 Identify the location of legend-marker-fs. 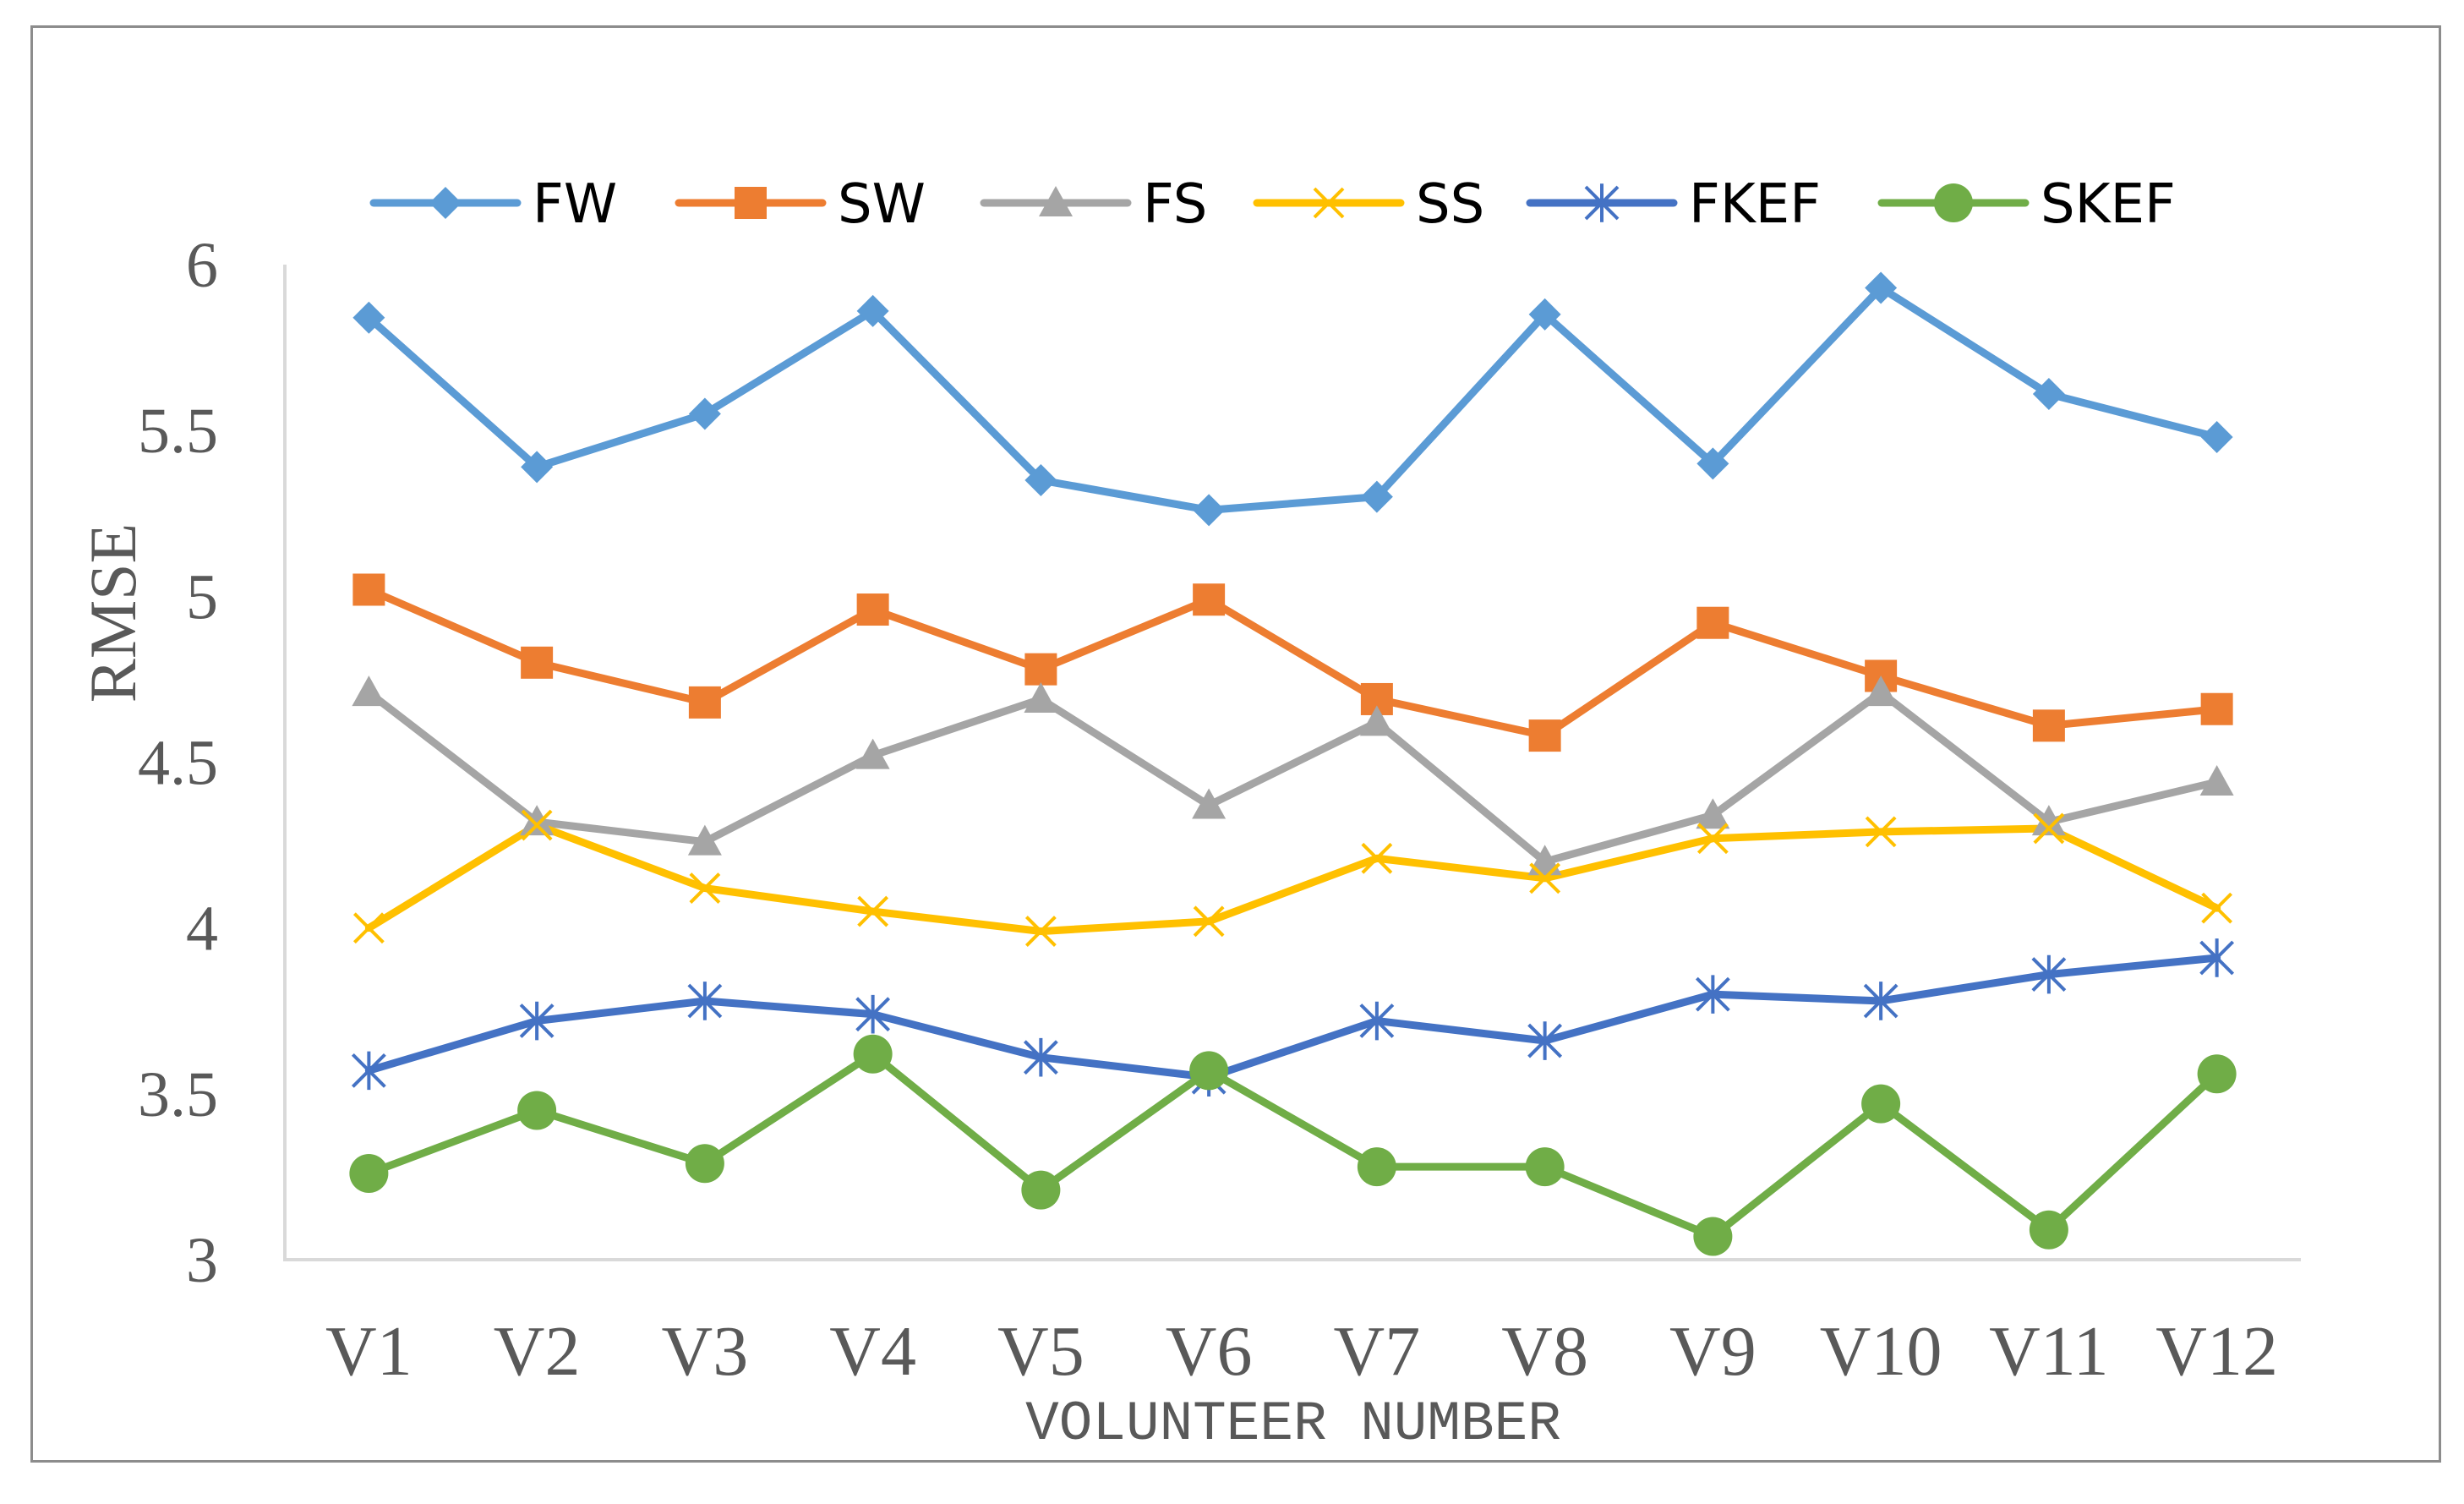
(1056, 201).